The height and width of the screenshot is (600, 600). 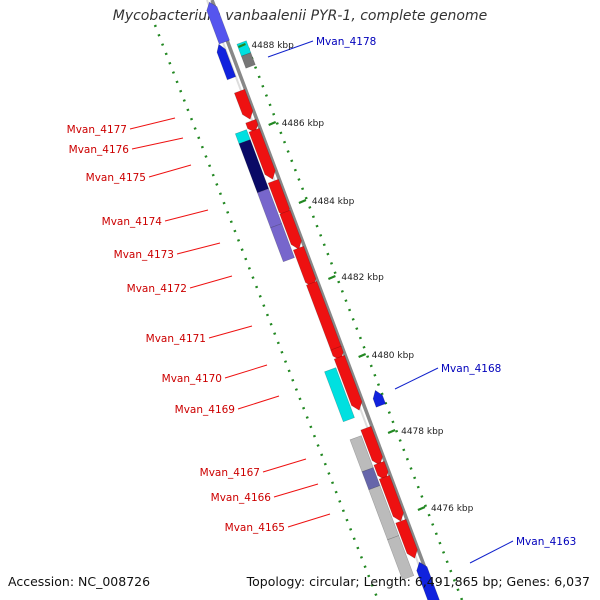 What do you see at coordinates (333, 202) in the screenshot?
I see `ruler-tick-label: 4484 kbp` at bounding box center [333, 202].